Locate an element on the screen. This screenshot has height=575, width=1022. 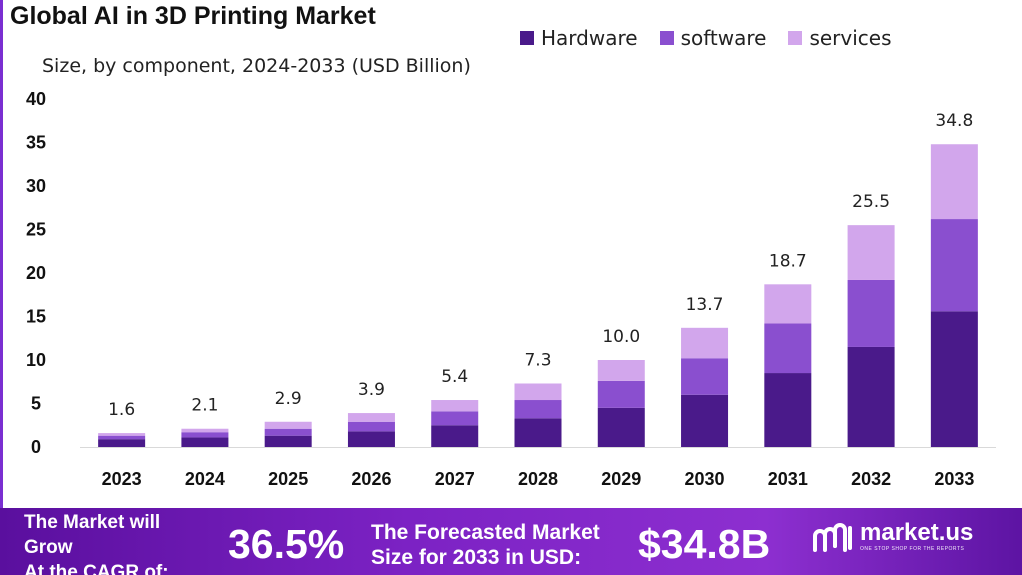
total-label: 34.8 is located at coordinates (954, 121).